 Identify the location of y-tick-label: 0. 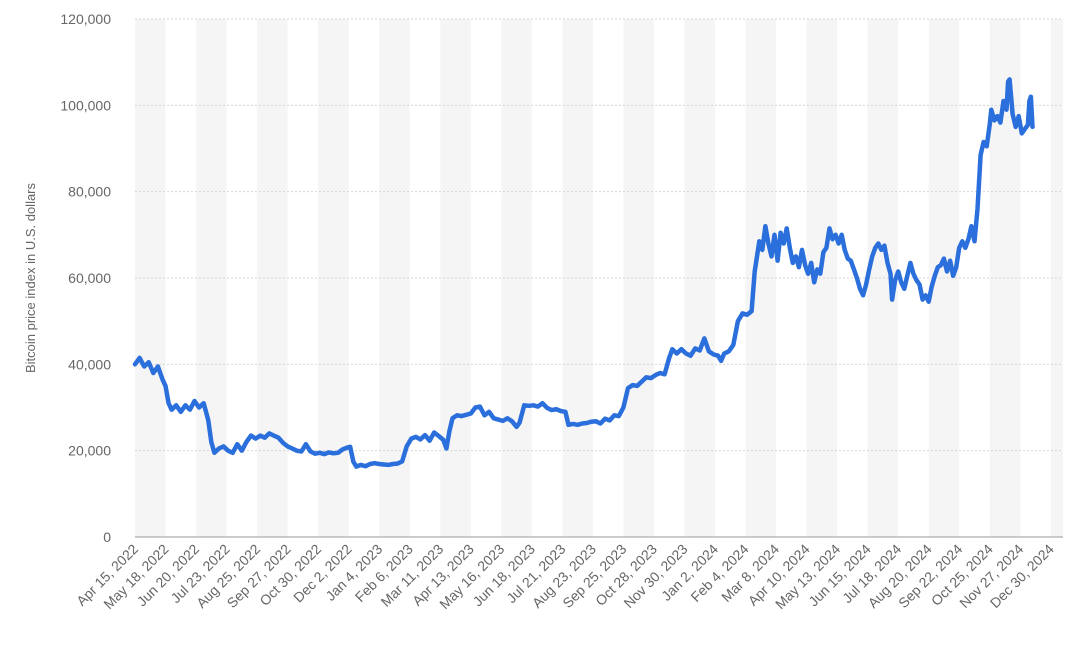
(107, 537).